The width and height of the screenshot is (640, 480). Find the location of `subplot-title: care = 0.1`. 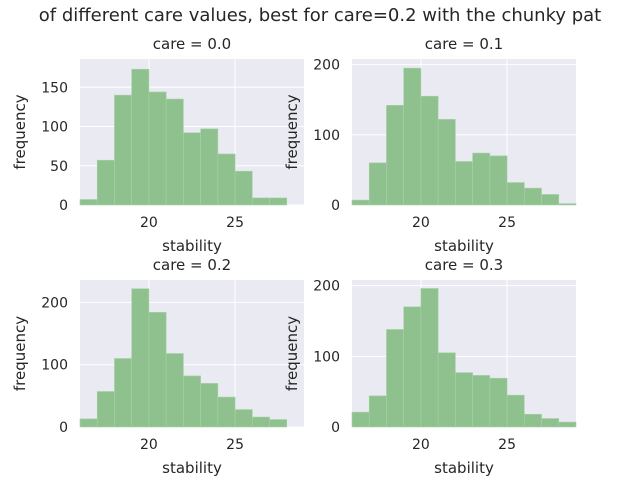

subplot-title: care = 0.1 is located at coordinates (464, 44).